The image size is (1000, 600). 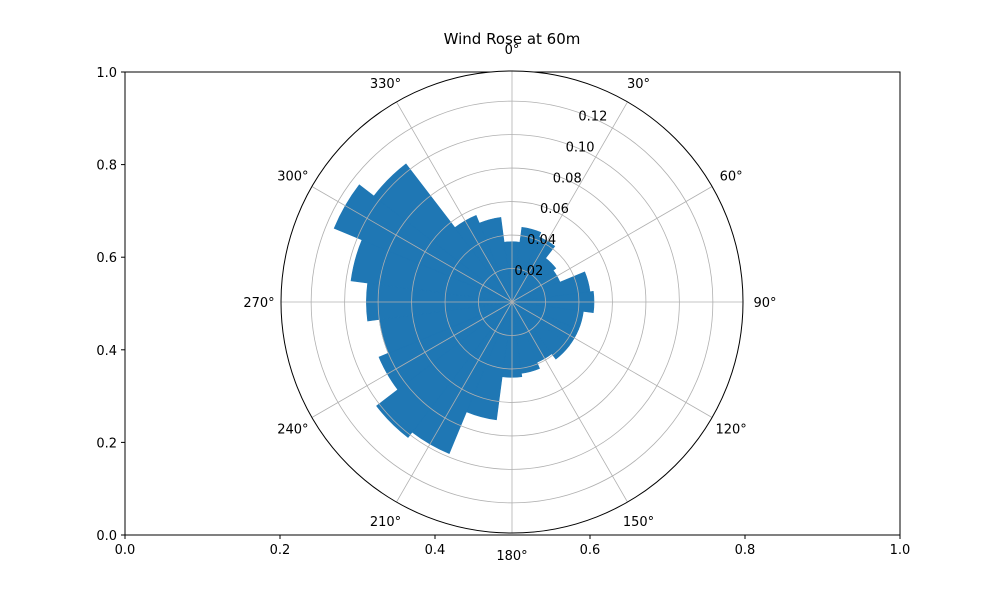 What do you see at coordinates (567, 178) in the screenshot?
I see `radial-tick-label: 0.08` at bounding box center [567, 178].